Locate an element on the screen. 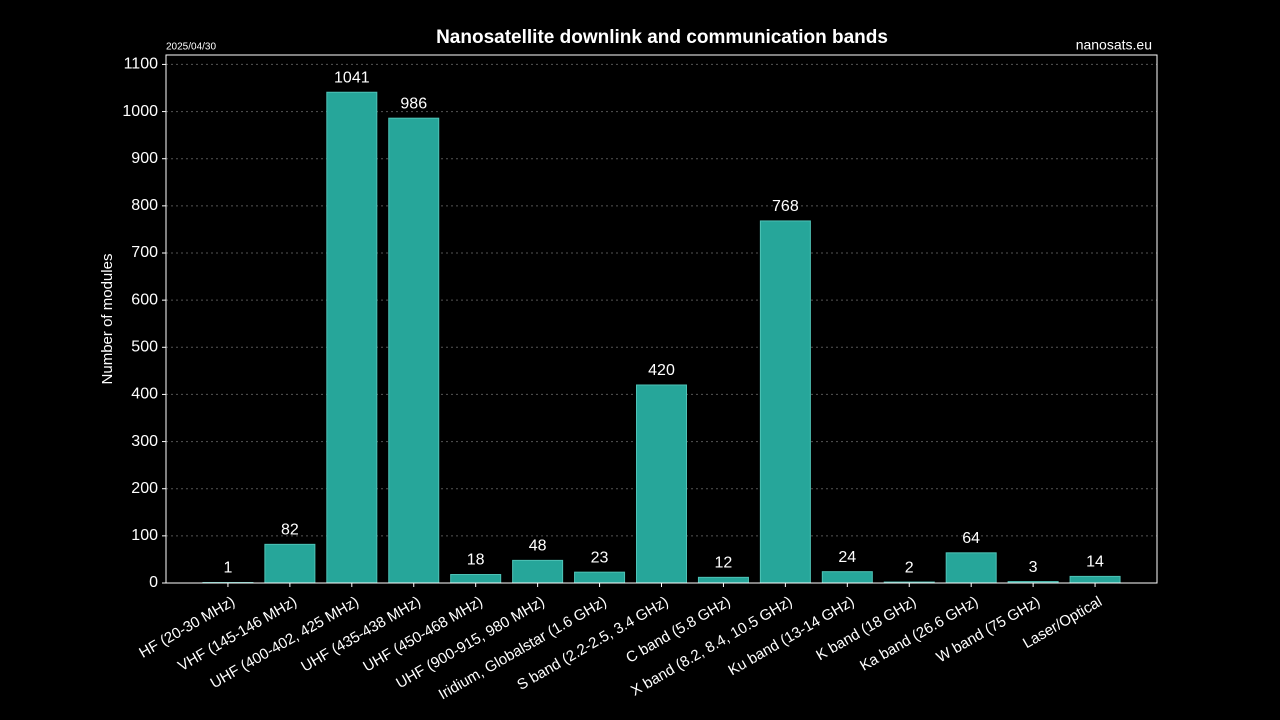 This screenshot has height=720, width=1280. source: nanosats.eu is located at coordinates (1114, 45).